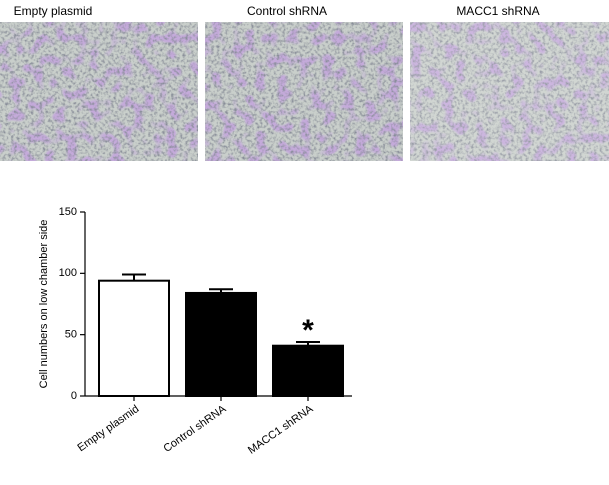 This screenshot has width=609, height=485. I want to click on x-tick-label: MACC1 shRNA, so click(281, 430).